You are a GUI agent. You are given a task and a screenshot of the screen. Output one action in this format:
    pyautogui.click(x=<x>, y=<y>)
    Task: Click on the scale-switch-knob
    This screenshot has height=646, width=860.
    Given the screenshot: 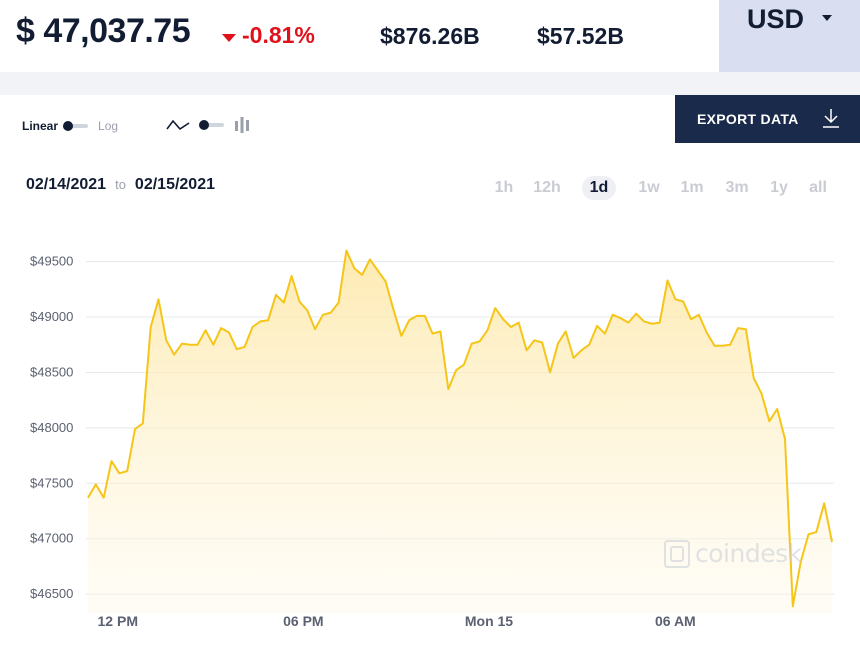 What is the action you would take?
    pyautogui.click(x=68, y=126)
    